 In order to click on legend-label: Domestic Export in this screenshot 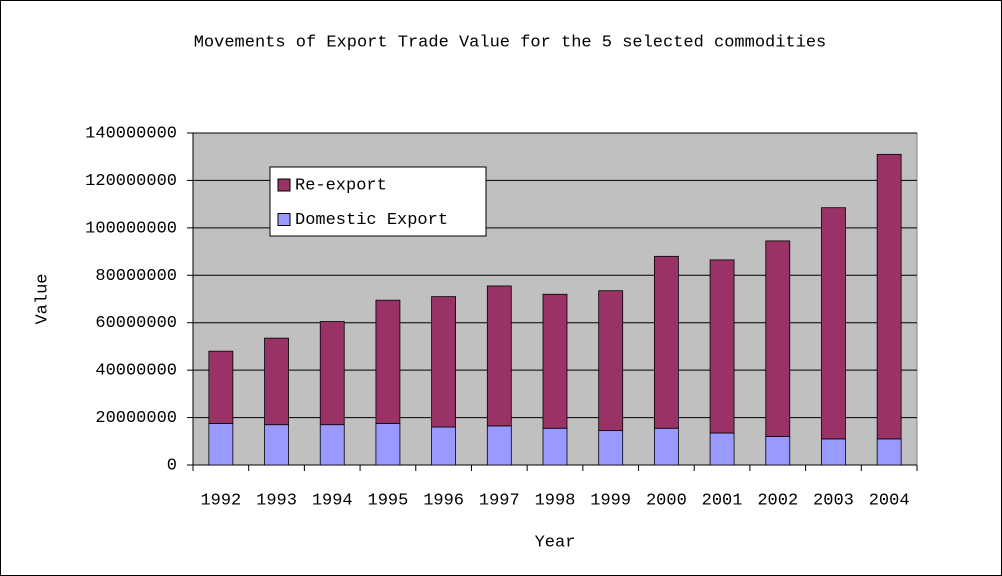, I will do `click(371, 220)`.